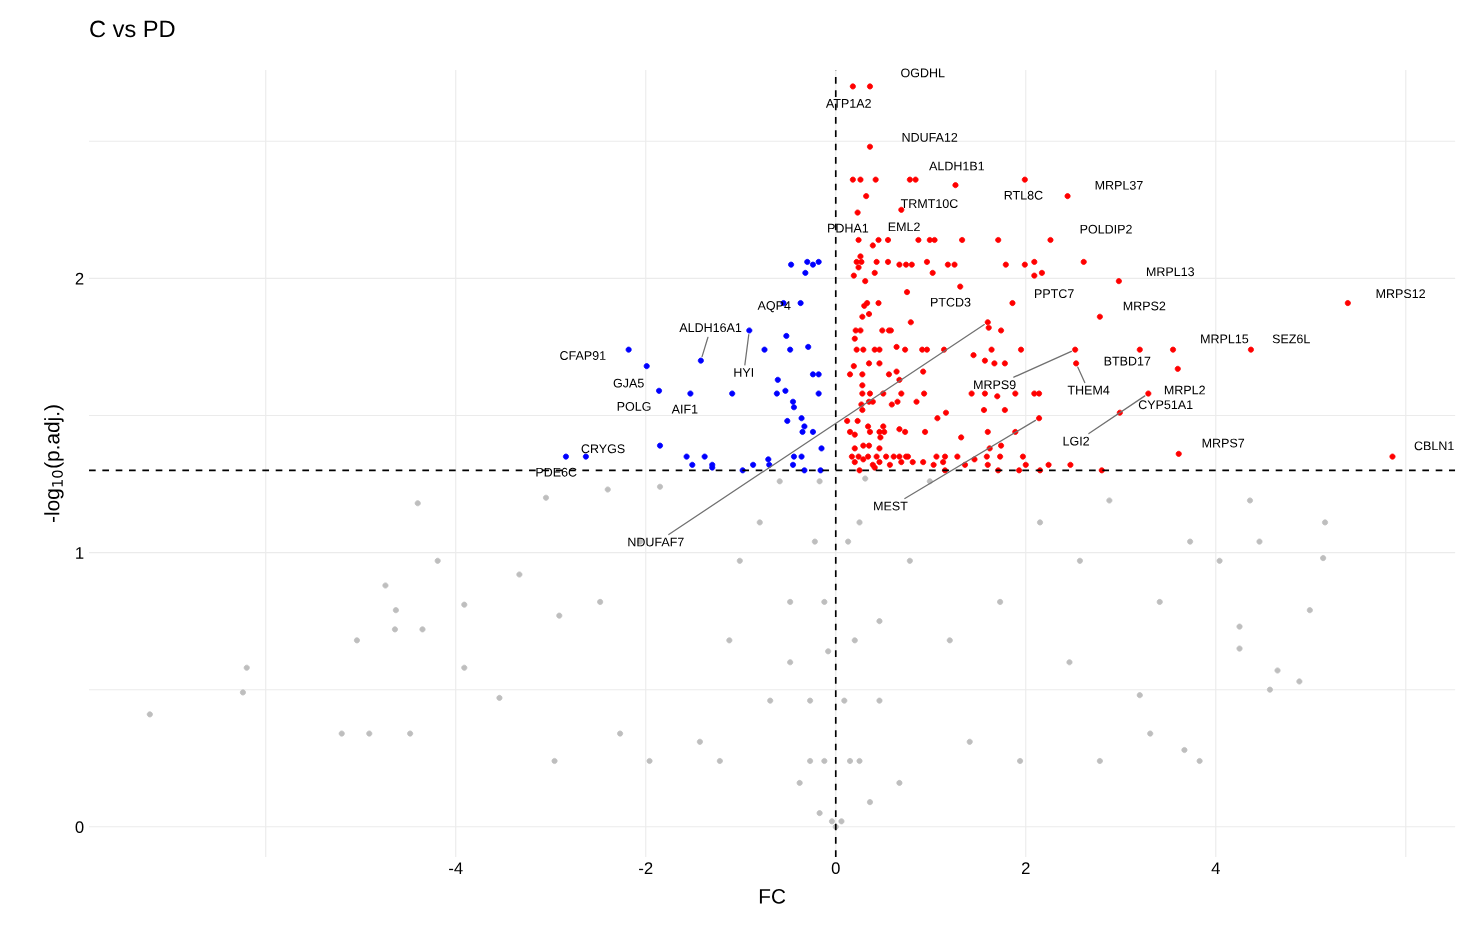 The height and width of the screenshot is (933, 1469). What do you see at coordinates (891, 506) in the screenshot?
I see `annotation: MEST` at bounding box center [891, 506].